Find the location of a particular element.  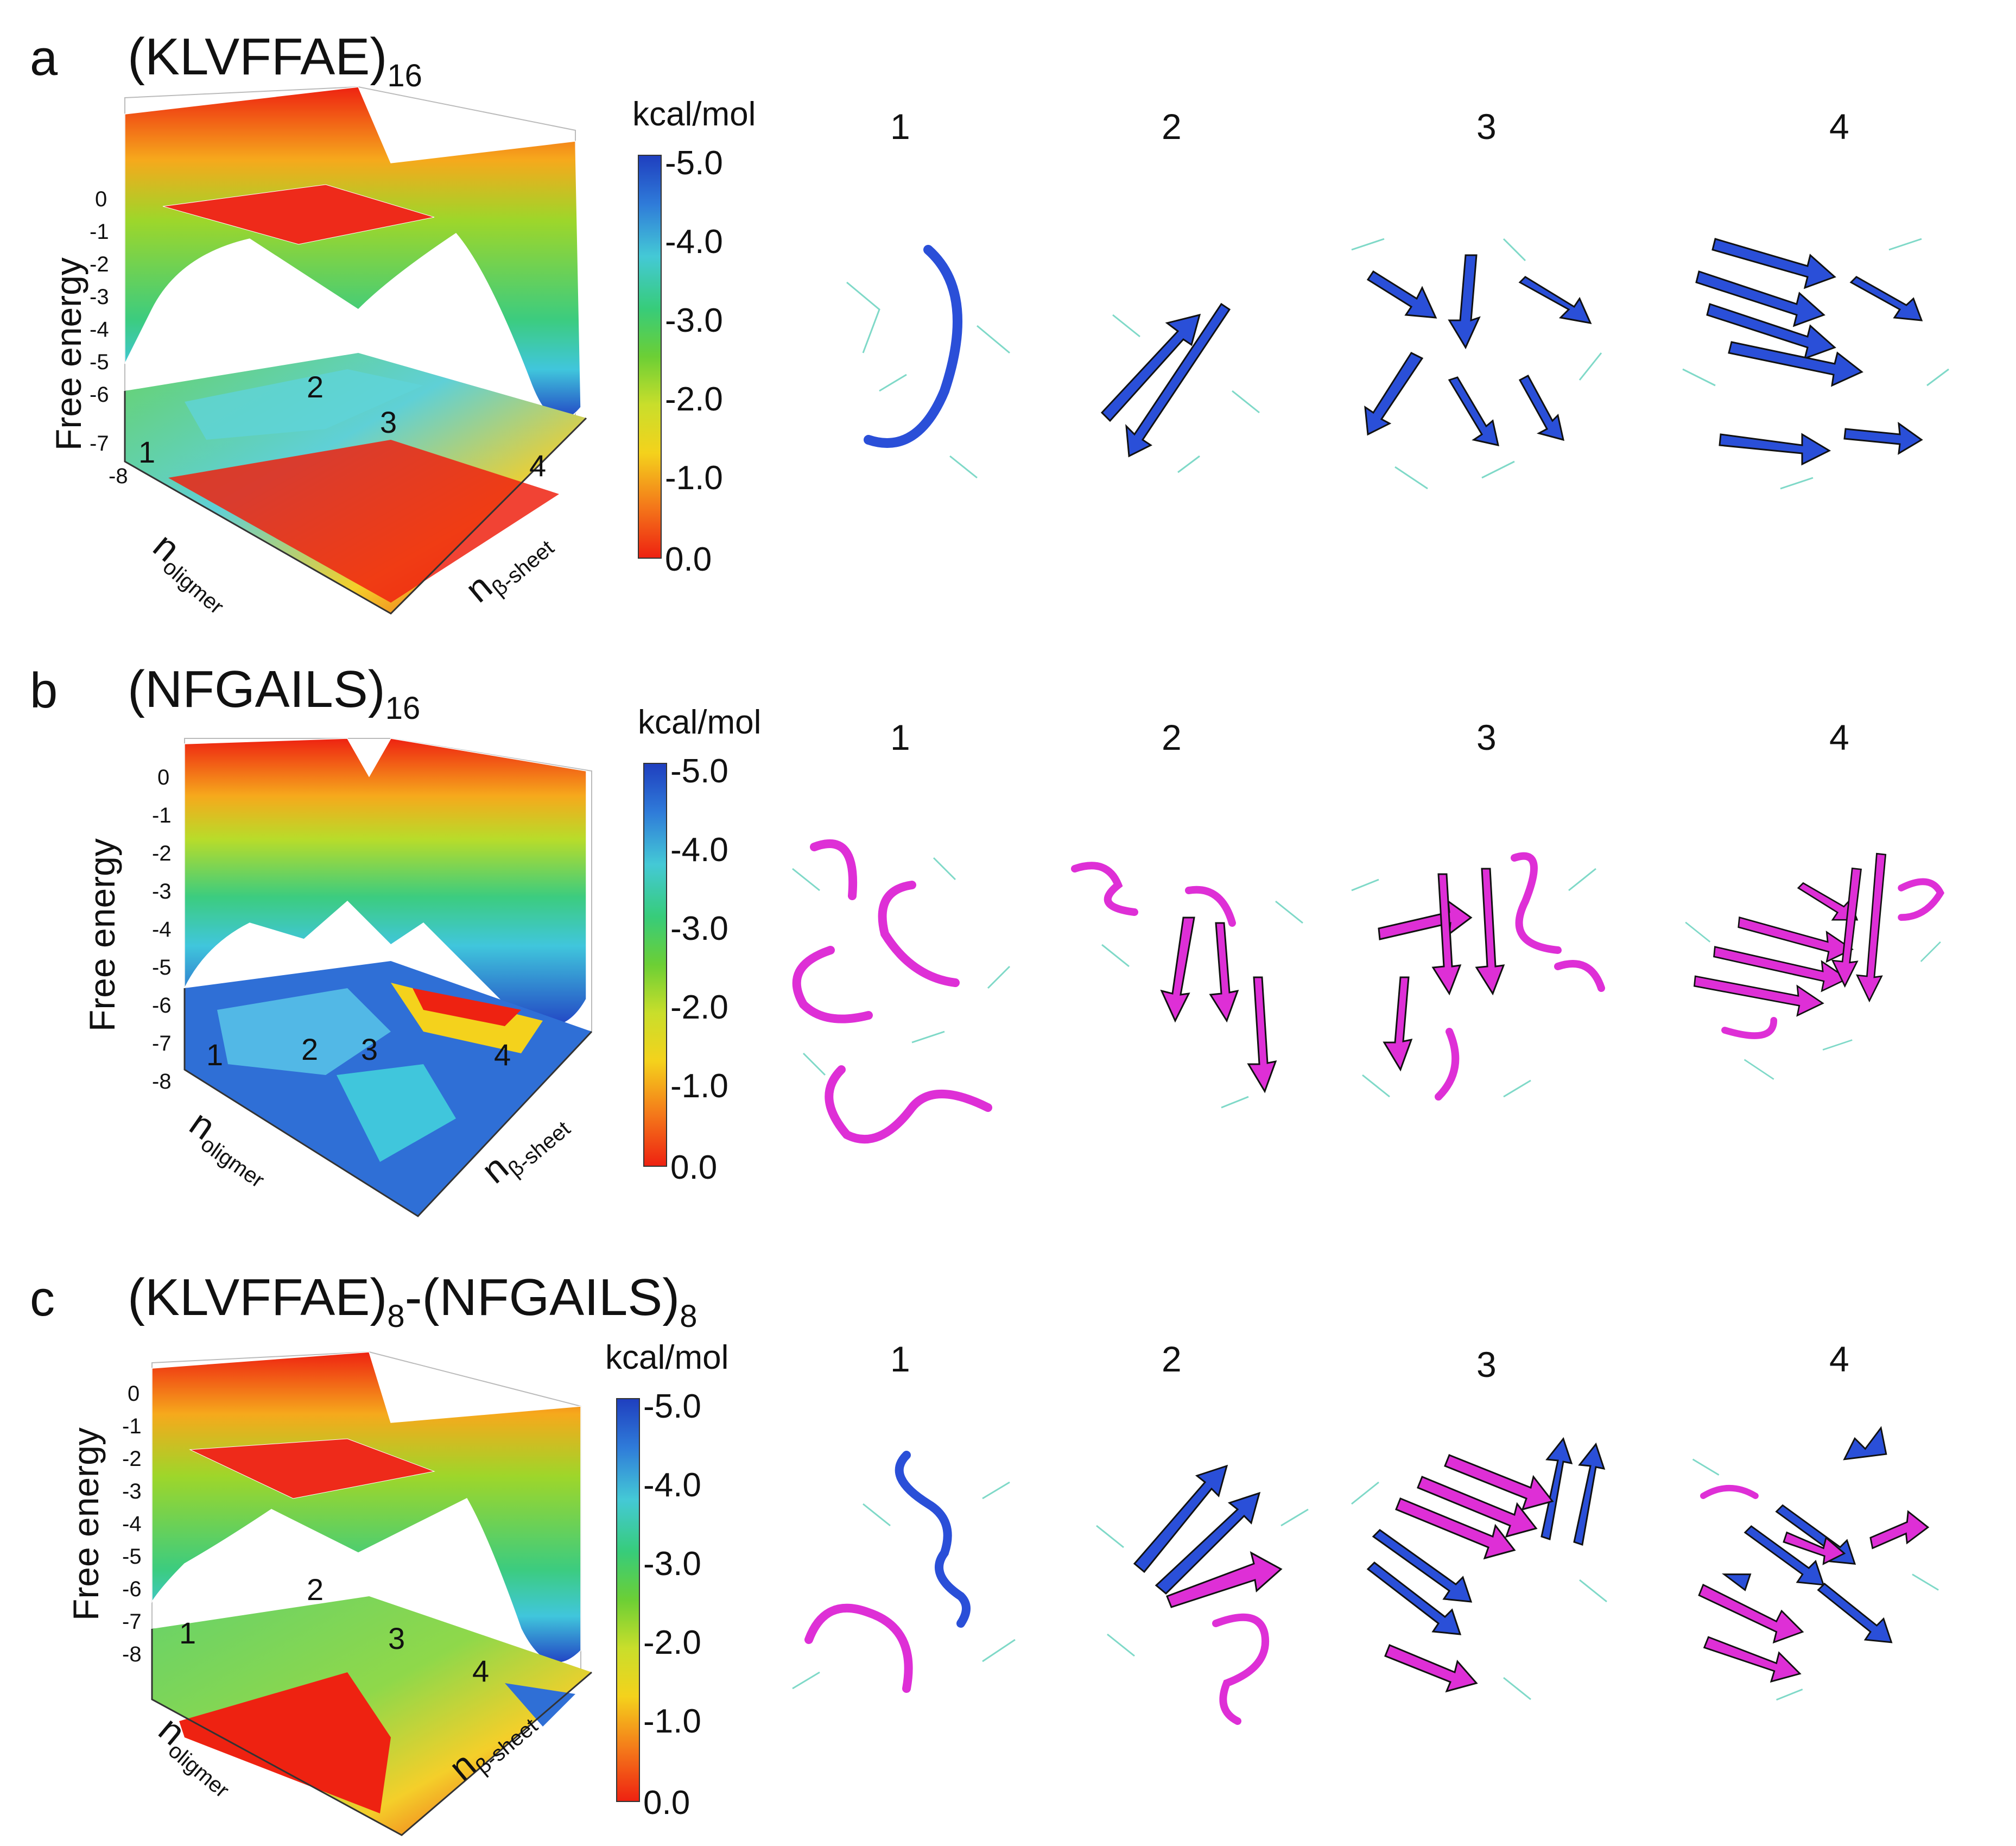

panel-letter: a is located at coordinates (44, 58).